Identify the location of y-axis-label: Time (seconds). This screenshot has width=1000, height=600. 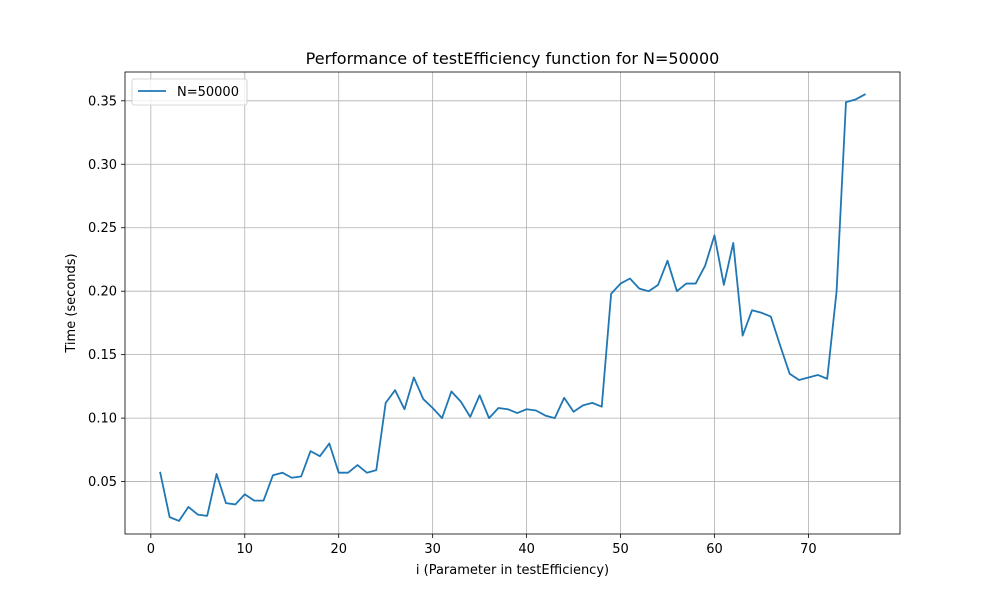
(71, 303).